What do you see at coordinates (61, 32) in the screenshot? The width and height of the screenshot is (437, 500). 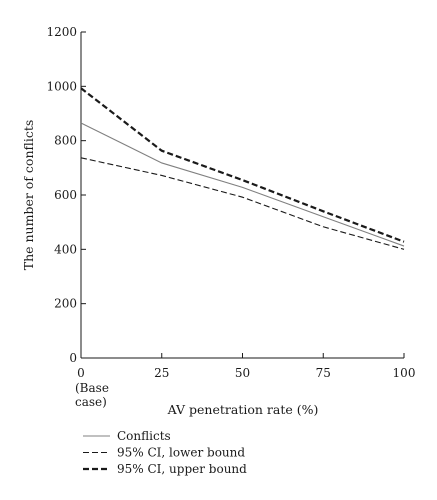 I see `y-tick-label: 1200` at bounding box center [61, 32].